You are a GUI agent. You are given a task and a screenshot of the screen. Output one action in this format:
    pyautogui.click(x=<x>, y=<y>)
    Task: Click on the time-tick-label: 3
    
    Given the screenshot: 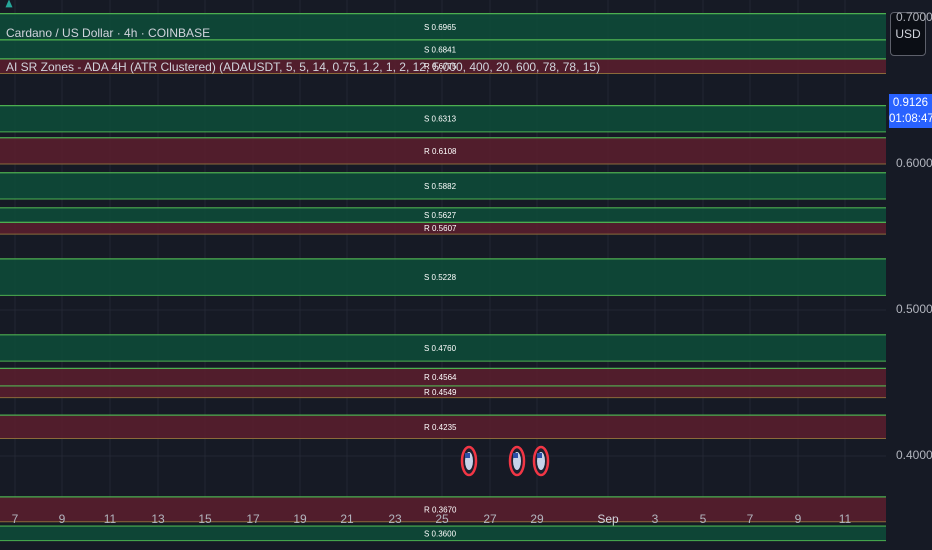 What is the action you would take?
    pyautogui.click(x=655, y=519)
    